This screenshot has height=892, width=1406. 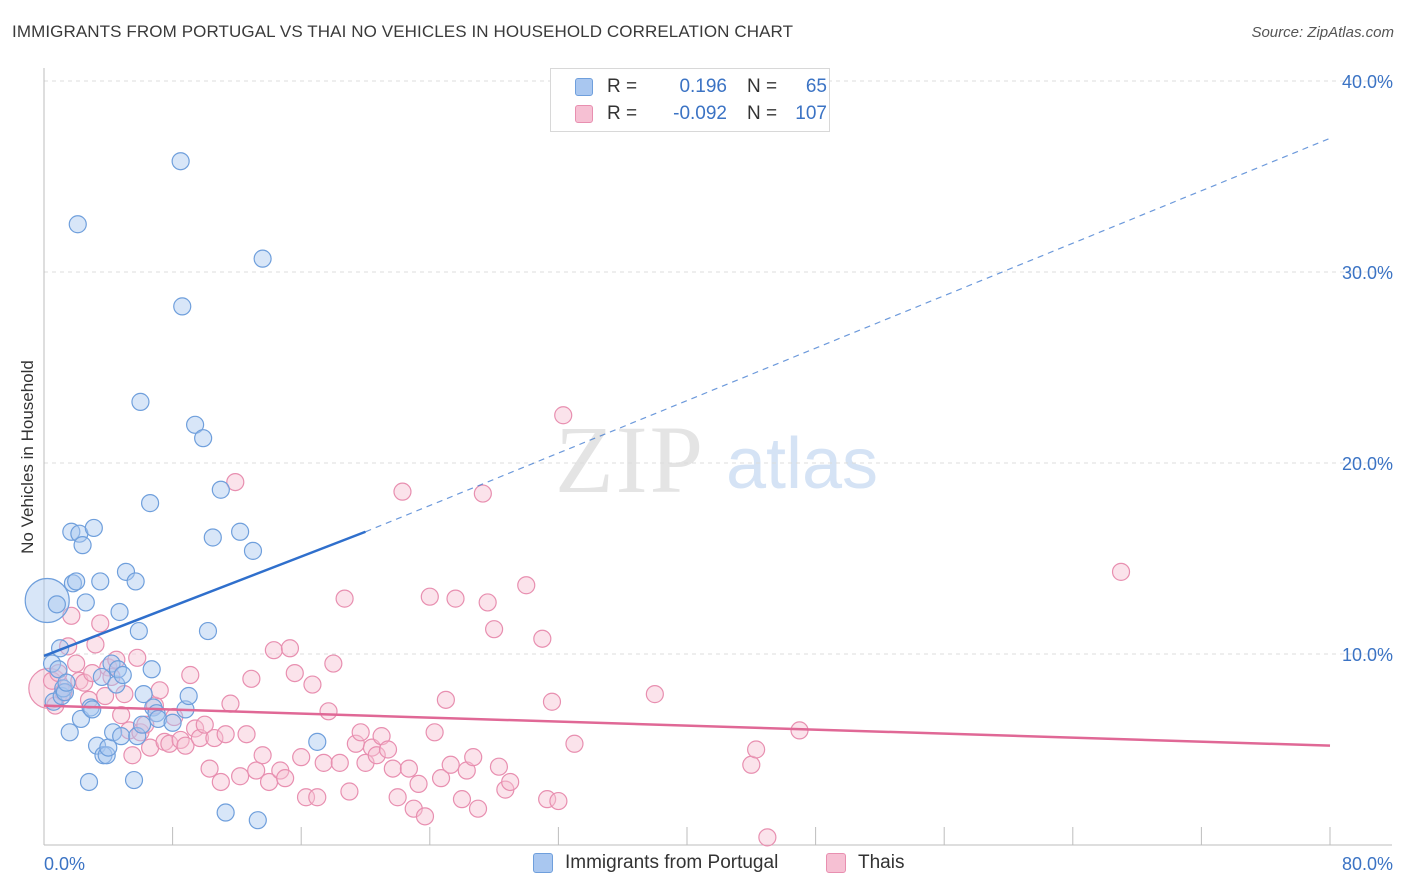 What do you see at coordinates (1367, 464) in the screenshot?
I see `y-tick-label: 20.0%` at bounding box center [1367, 464].